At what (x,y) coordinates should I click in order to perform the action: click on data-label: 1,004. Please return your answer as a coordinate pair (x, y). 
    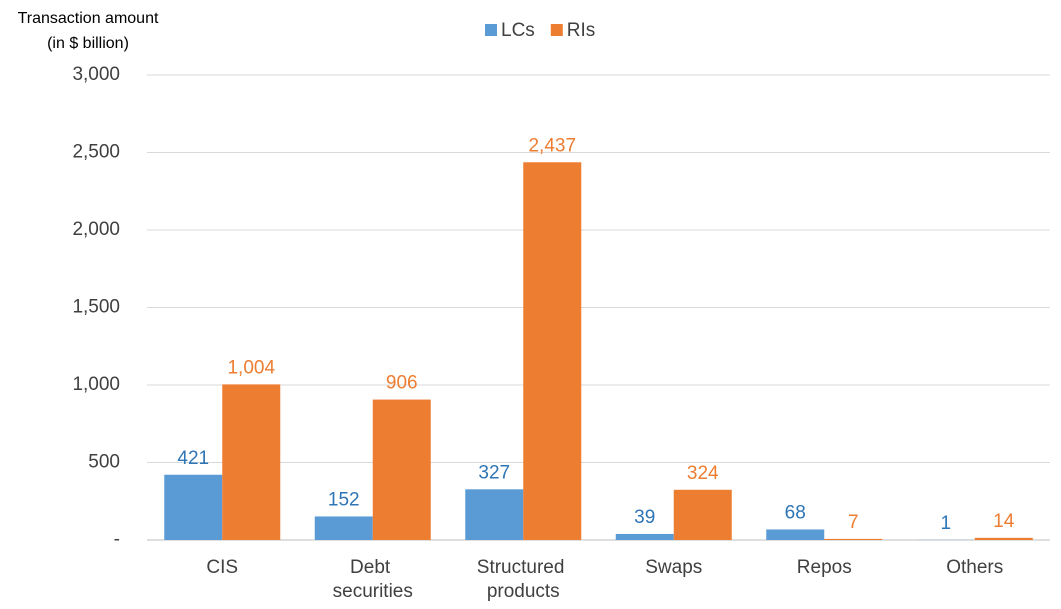
    Looking at the image, I should click on (251, 367).